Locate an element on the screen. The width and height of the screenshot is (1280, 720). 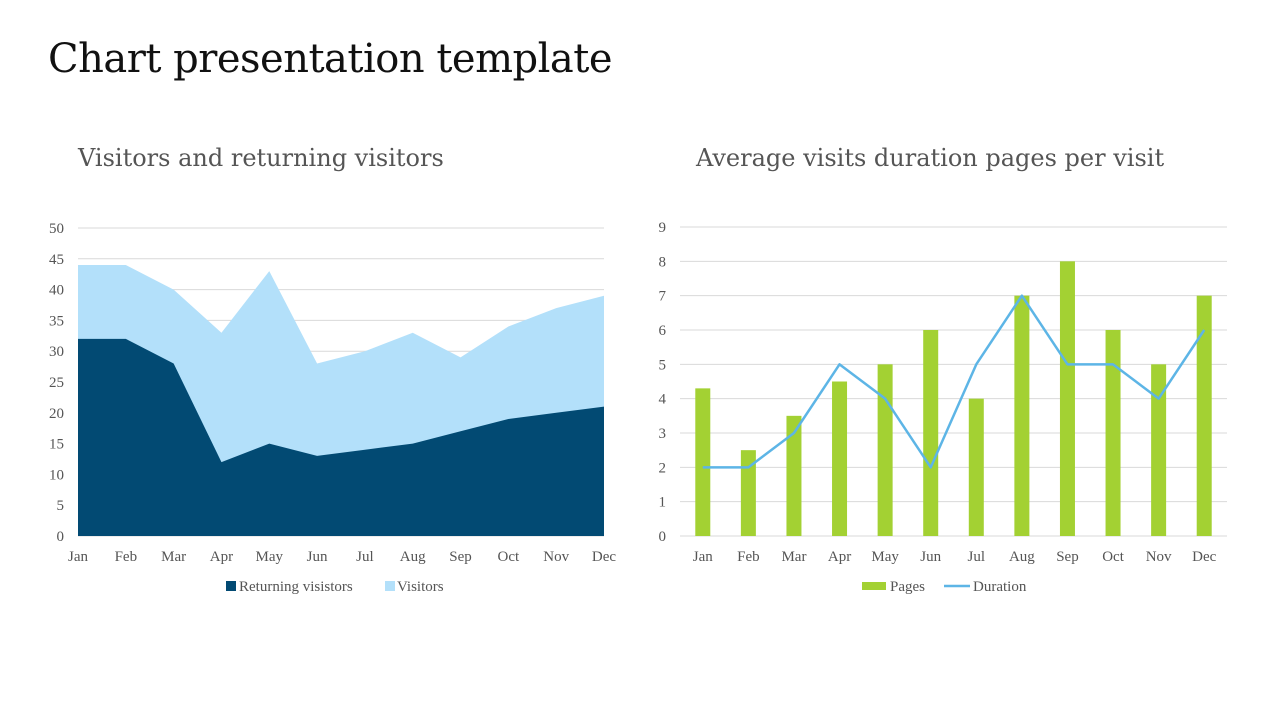
area-y-tick: 30 is located at coordinates (56, 352).